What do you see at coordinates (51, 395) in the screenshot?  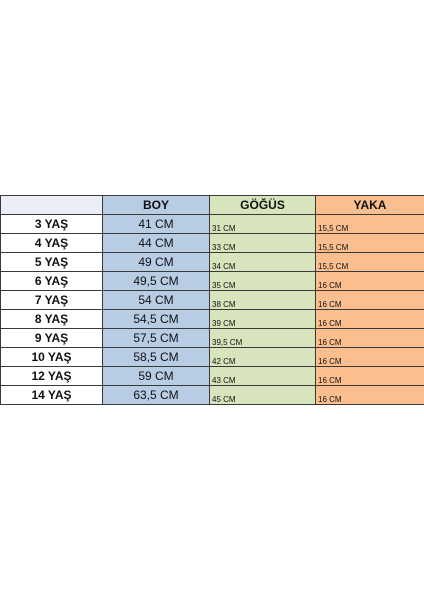 I see `age-cell: 14 YAŞ` at bounding box center [51, 395].